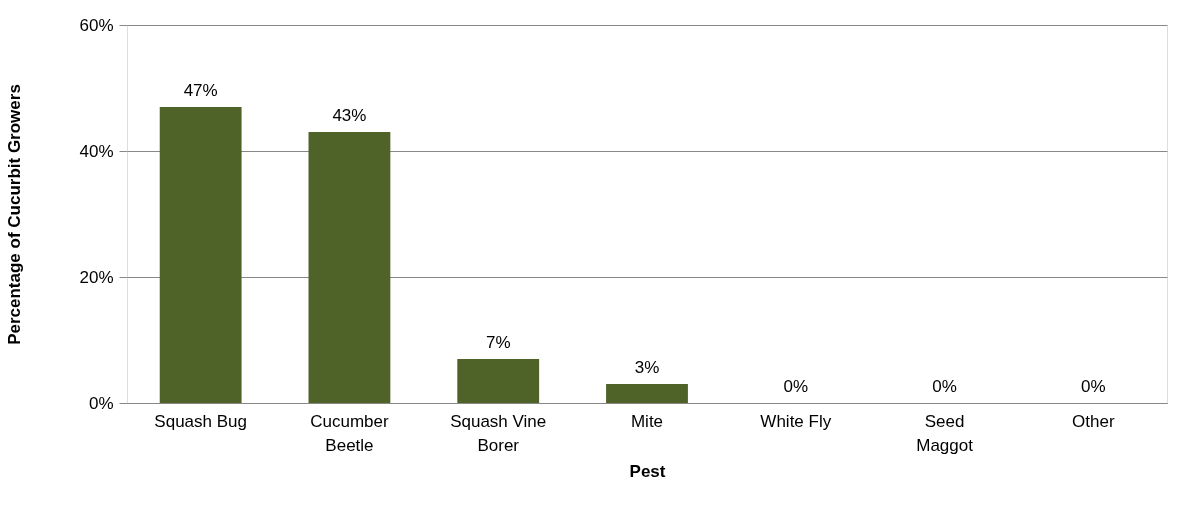  Describe the element at coordinates (96, 25) in the screenshot. I see `y-tick-label: 60%` at that location.